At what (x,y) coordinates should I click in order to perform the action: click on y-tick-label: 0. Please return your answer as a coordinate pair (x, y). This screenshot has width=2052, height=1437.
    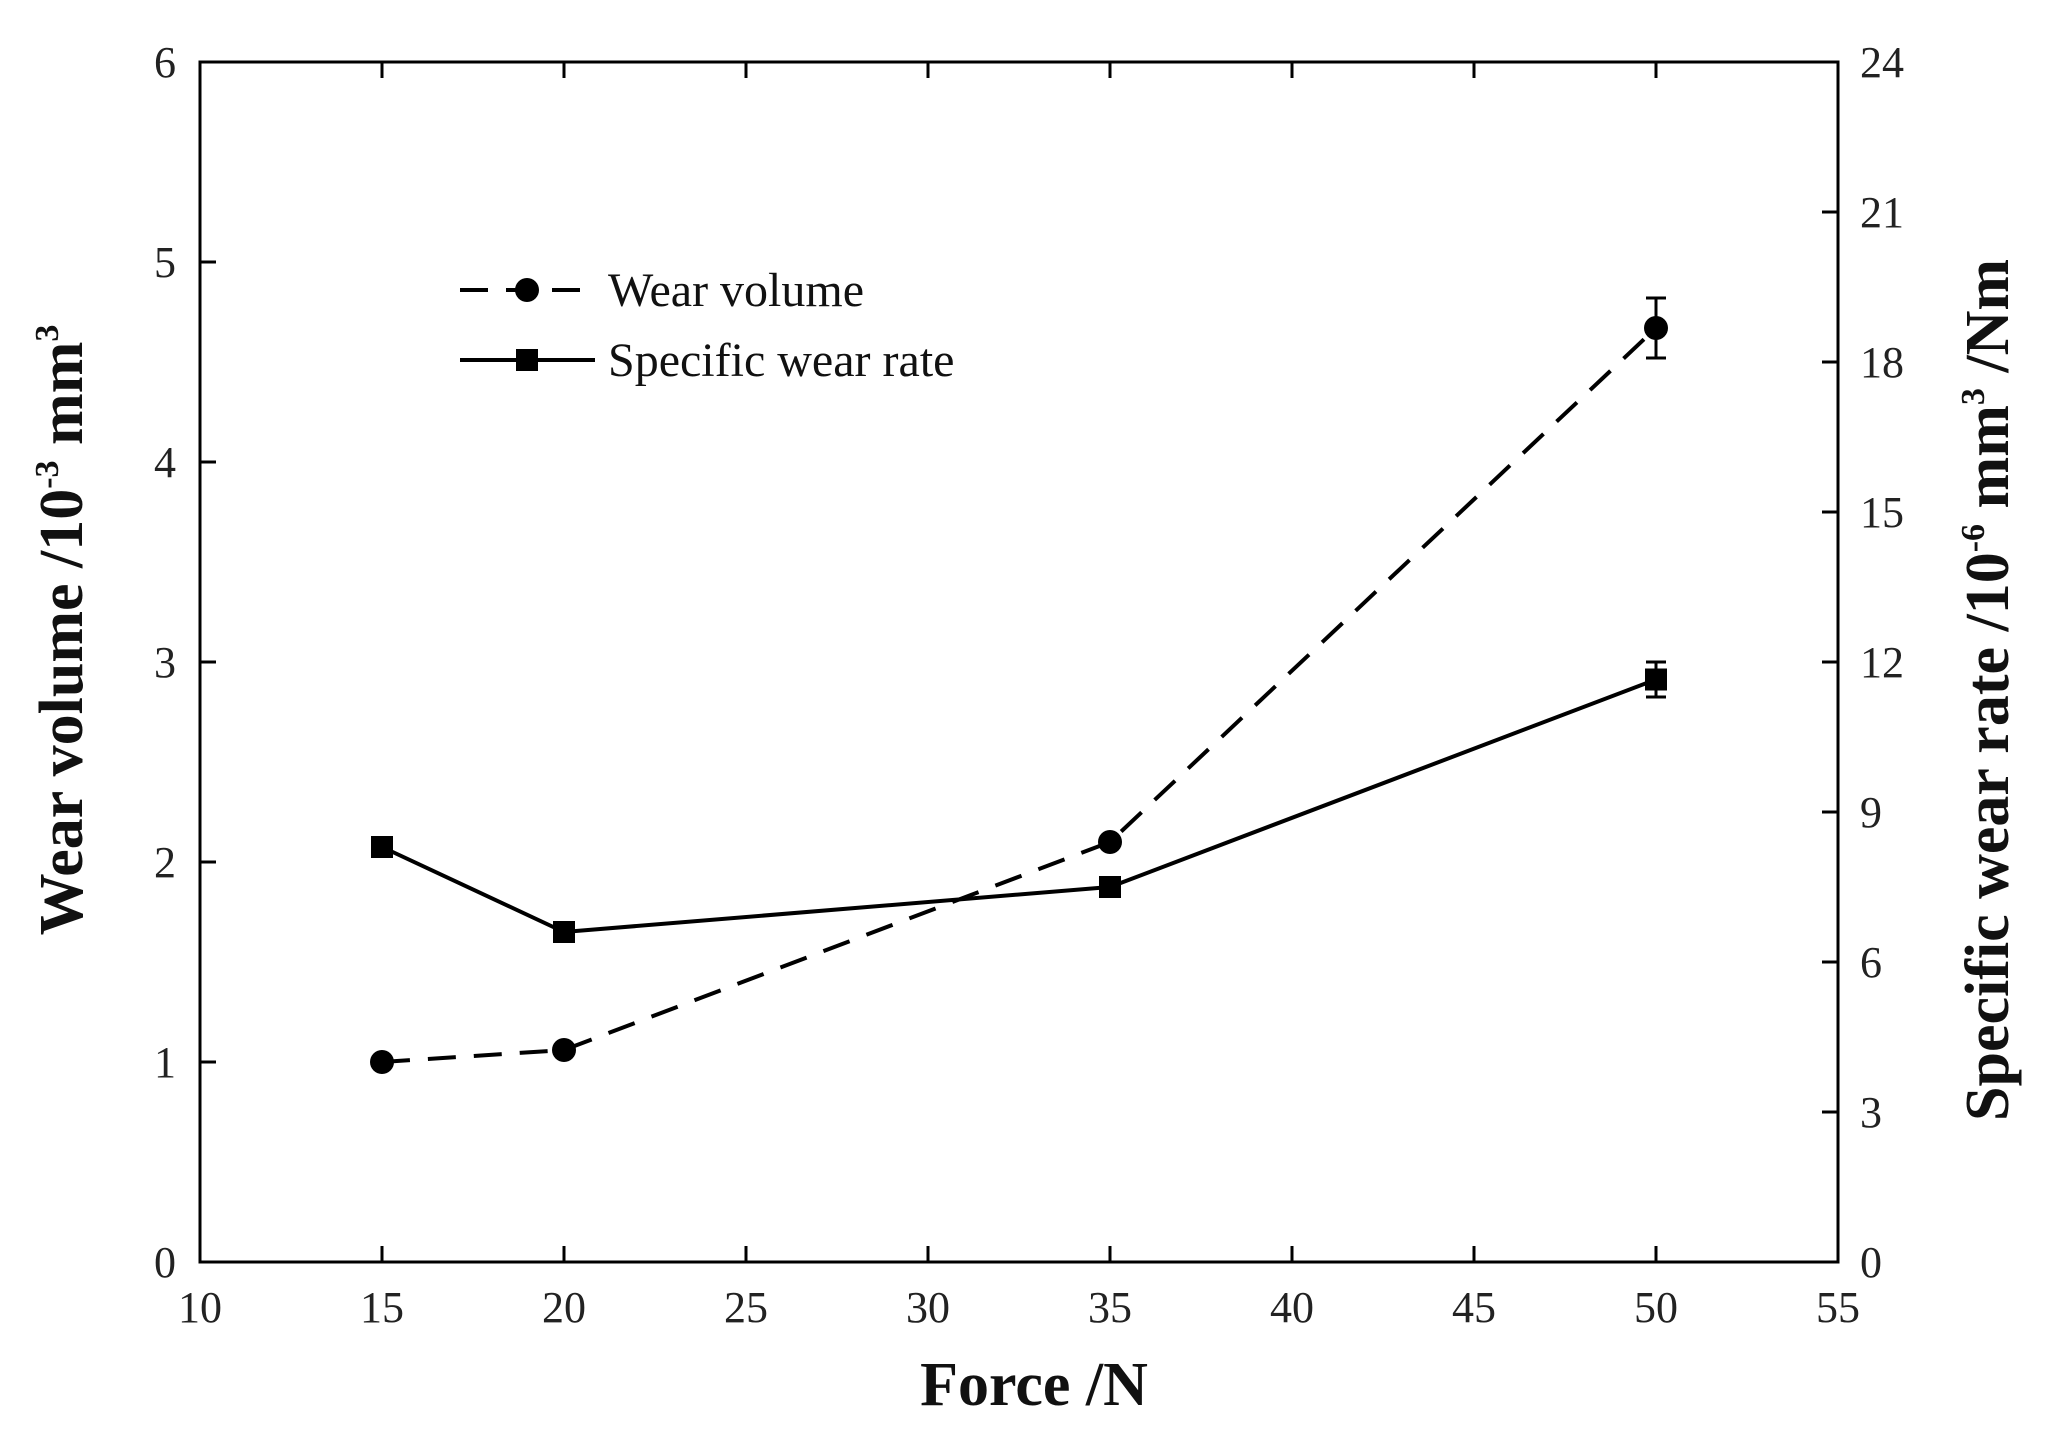
    Looking at the image, I should click on (165, 1262).